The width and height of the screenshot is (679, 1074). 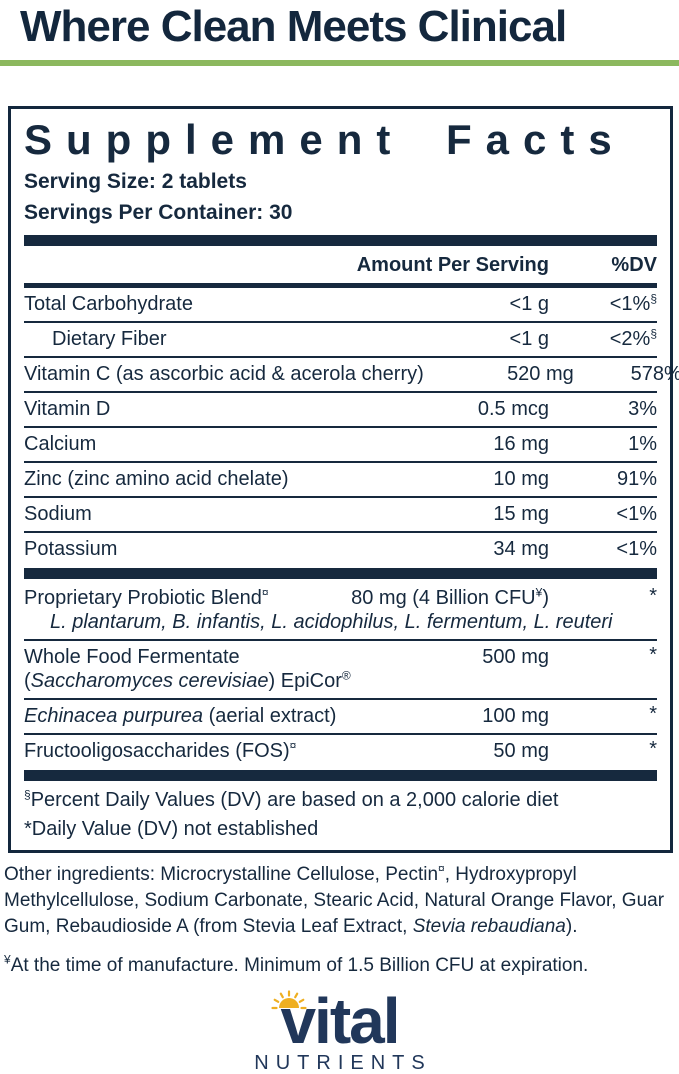 What do you see at coordinates (603, 338) in the screenshot?
I see `nutrient-dv: <2%§` at bounding box center [603, 338].